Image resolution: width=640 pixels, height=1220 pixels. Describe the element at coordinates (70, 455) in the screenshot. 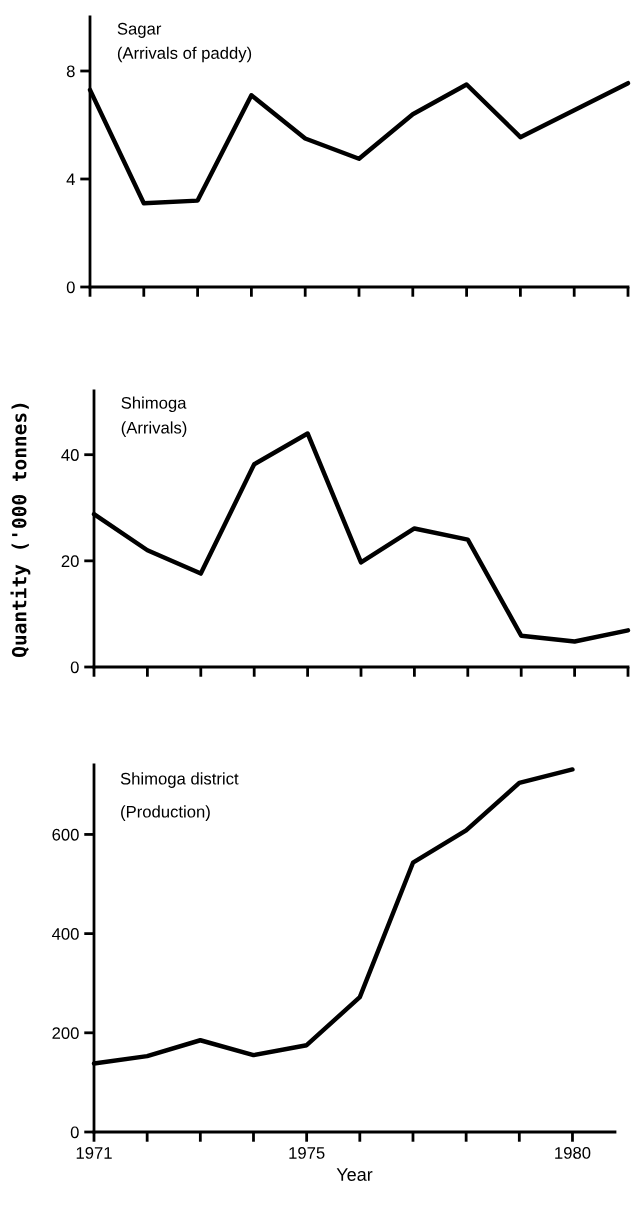

I see `y-tick-label: 40` at that location.